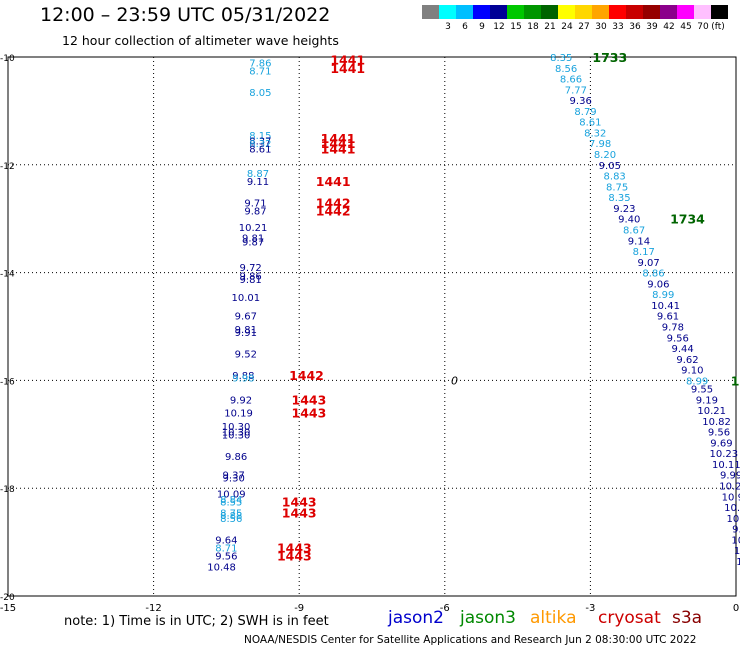 The width and height of the screenshot is (740, 650). Describe the element at coordinates (234, 476) in the screenshot. I see `wave-height-label: 9.37` at that location.